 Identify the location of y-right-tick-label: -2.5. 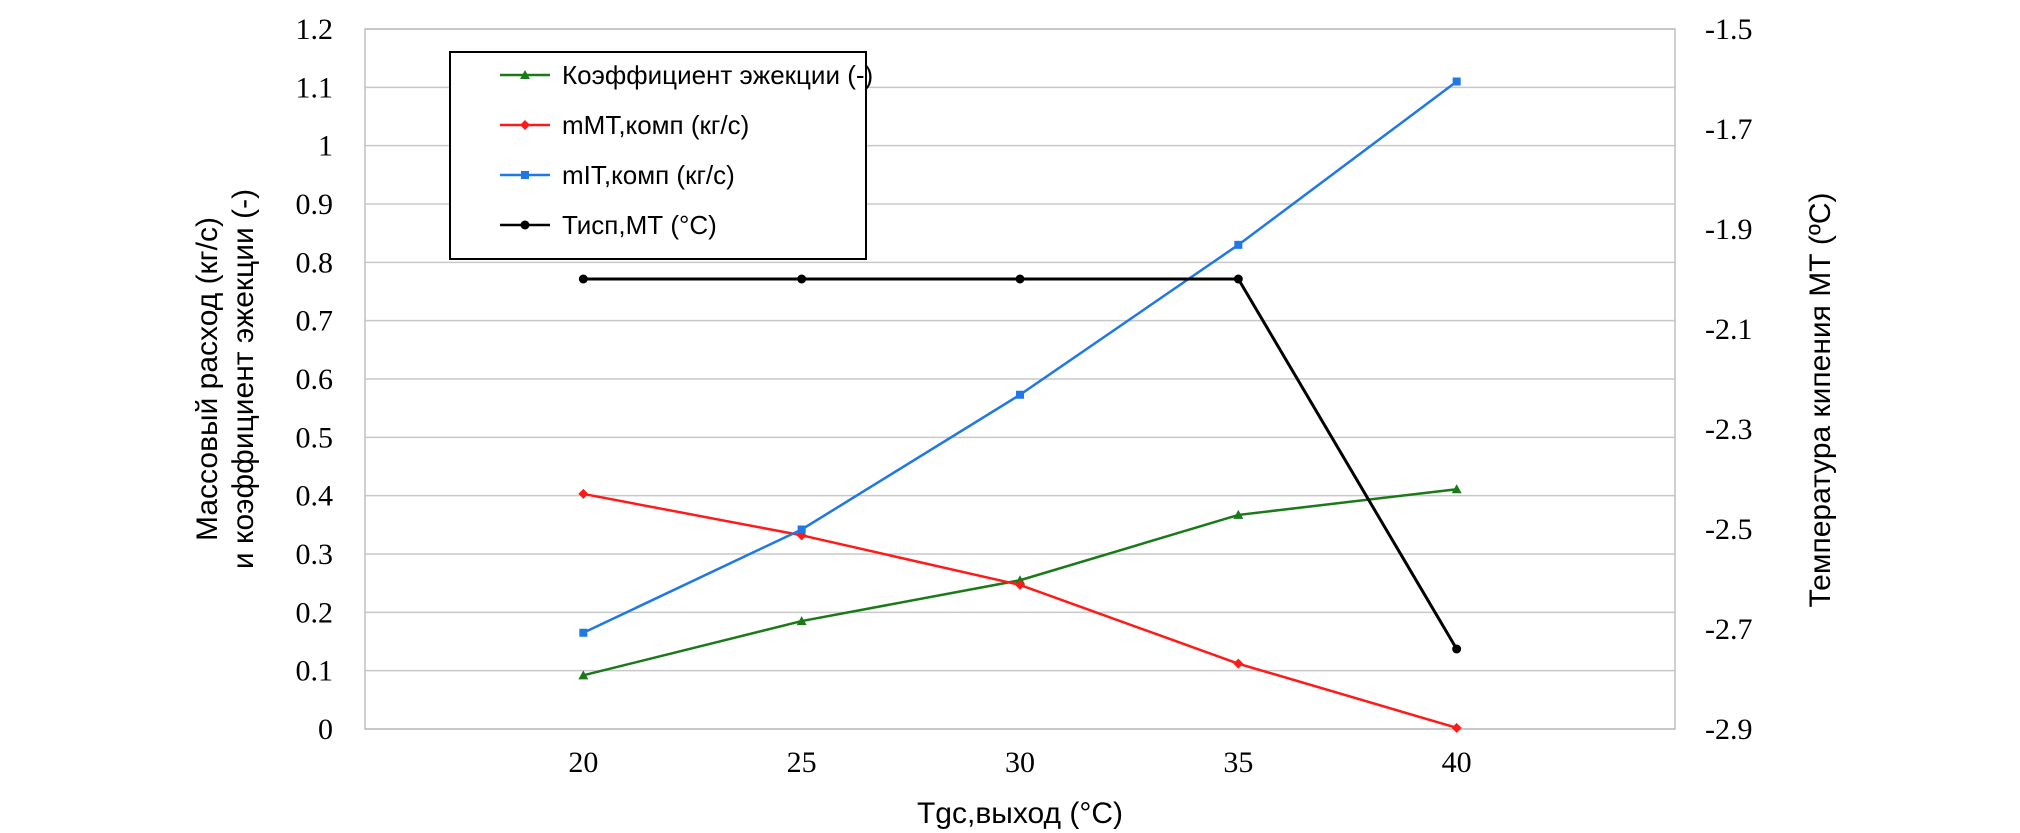
(1729, 529).